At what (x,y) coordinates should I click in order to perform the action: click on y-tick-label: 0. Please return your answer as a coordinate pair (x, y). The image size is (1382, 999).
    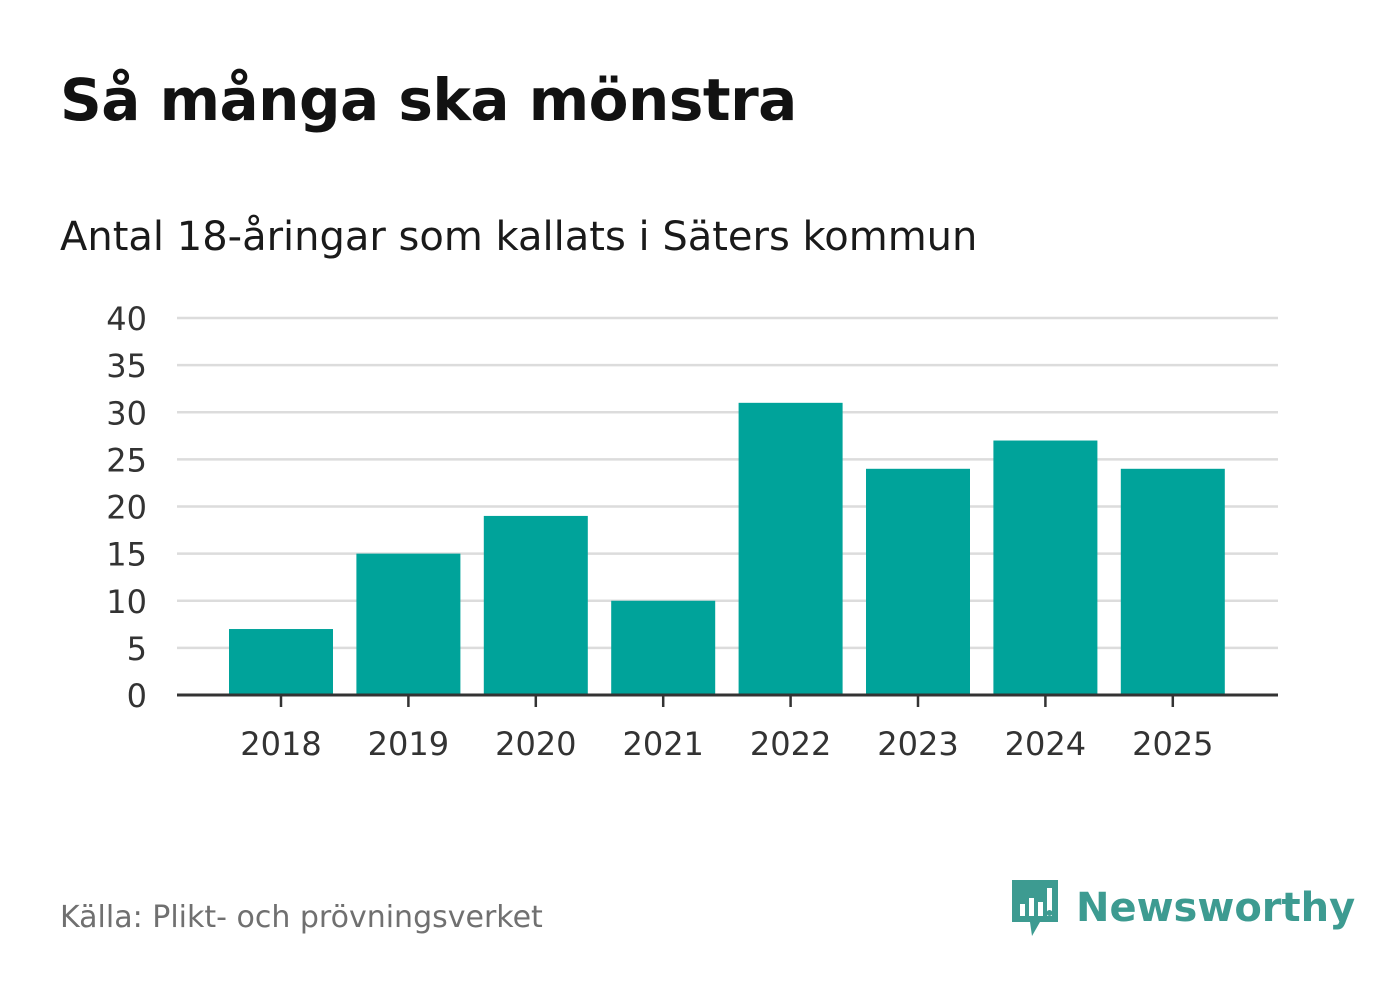
    Looking at the image, I should click on (137, 696).